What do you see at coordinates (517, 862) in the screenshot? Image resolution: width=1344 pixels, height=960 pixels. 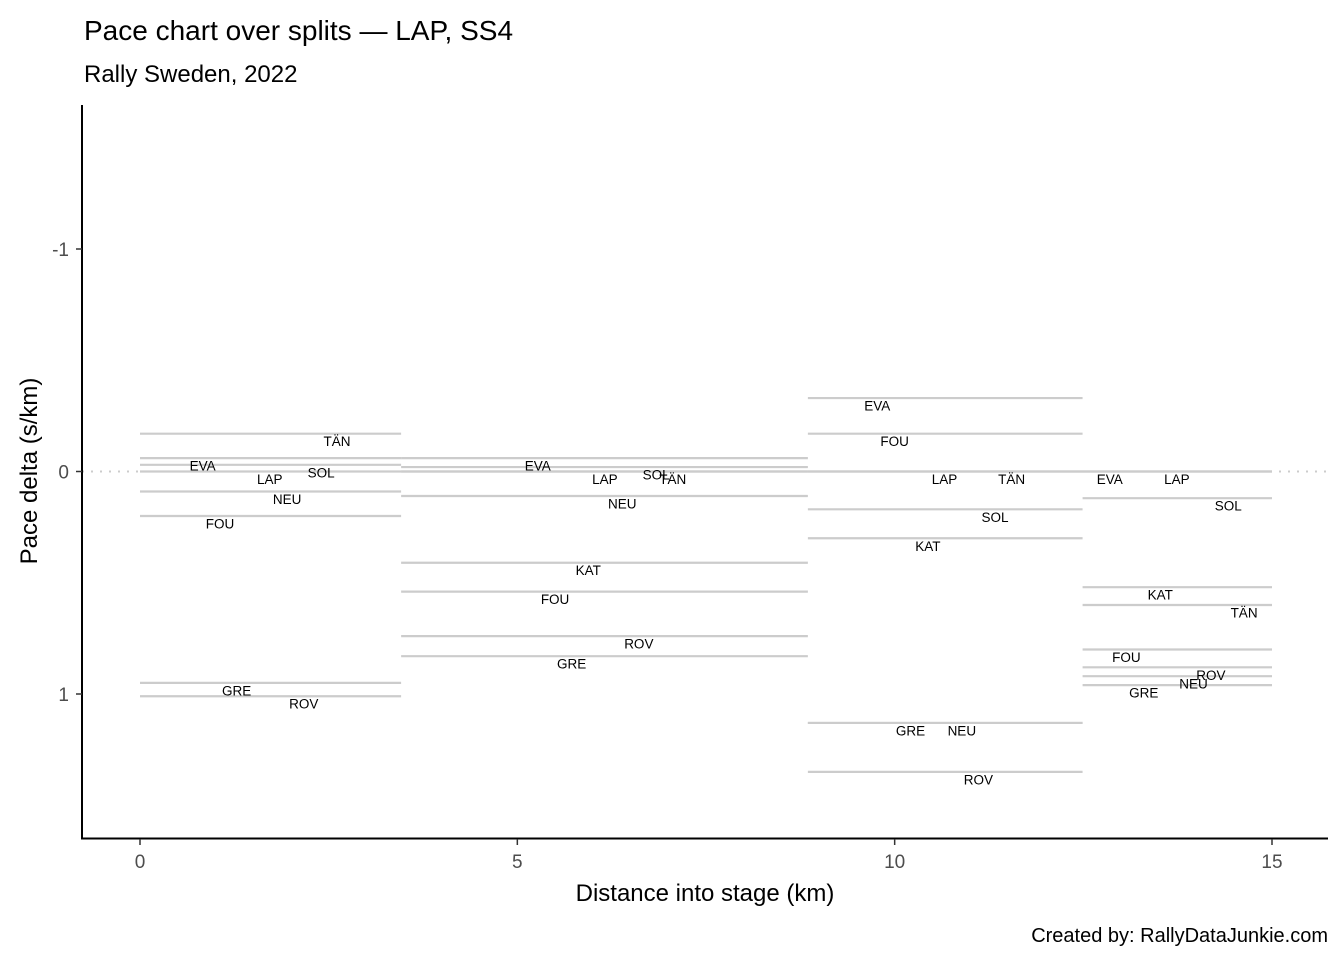 I see `x-tick-label: 5` at bounding box center [517, 862].